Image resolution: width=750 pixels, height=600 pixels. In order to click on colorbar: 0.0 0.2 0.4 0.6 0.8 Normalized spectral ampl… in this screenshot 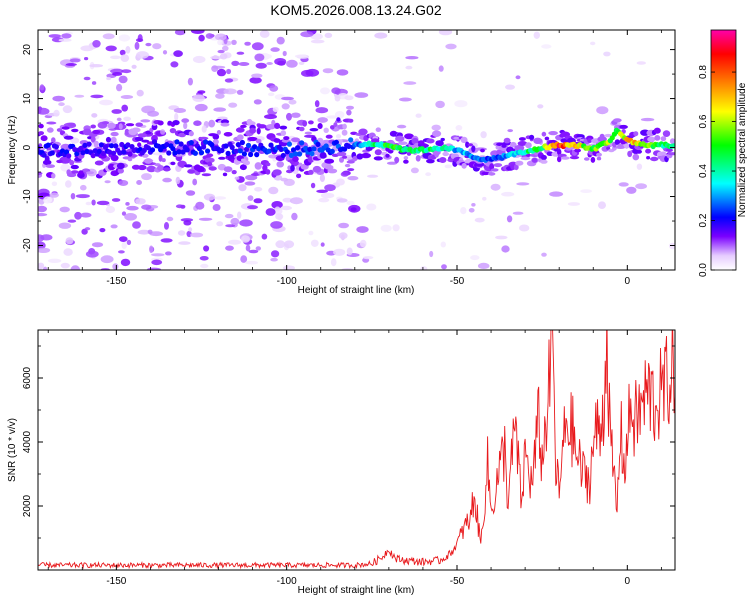, I will do `click(723, 153)`.